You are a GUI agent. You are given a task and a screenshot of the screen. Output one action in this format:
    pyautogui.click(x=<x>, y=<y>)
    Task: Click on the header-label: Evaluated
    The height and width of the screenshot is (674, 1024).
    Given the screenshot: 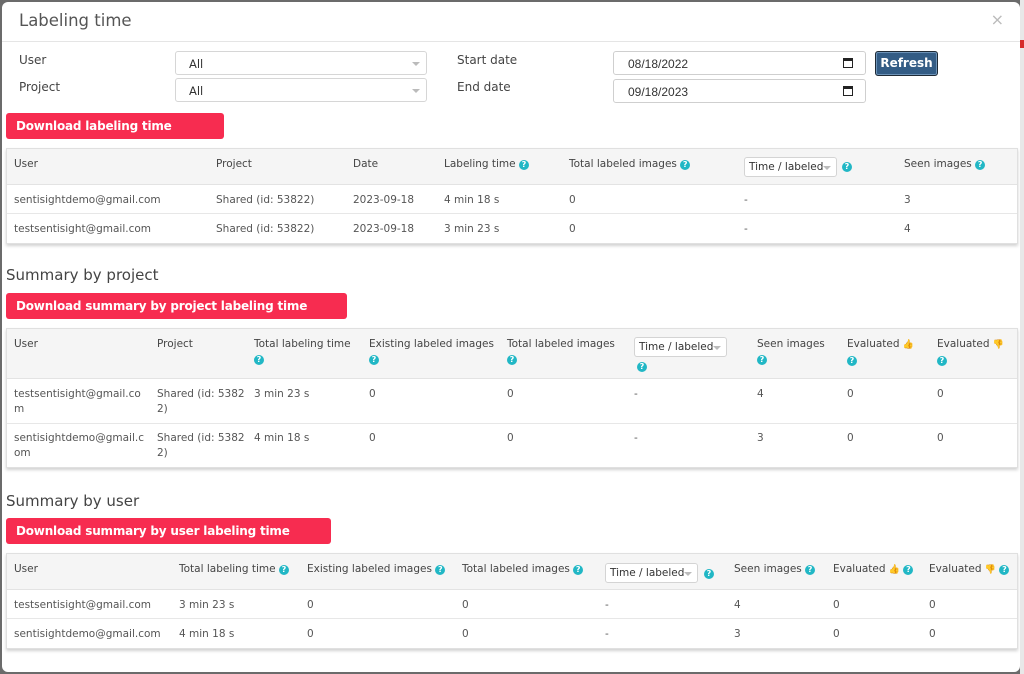 What is the action you would take?
    pyautogui.click(x=873, y=344)
    